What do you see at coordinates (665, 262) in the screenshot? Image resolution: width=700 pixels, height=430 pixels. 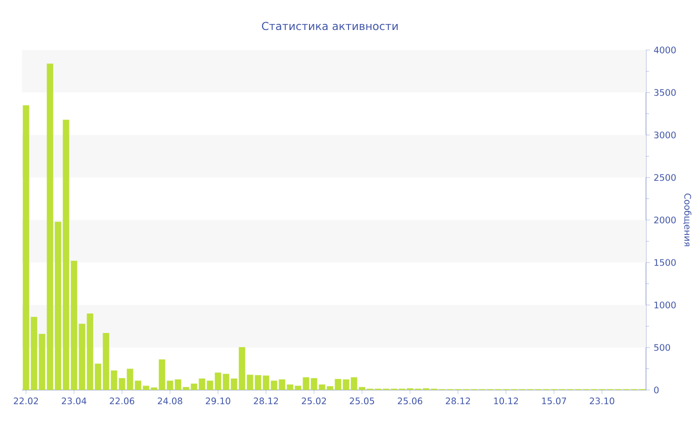 I see `y-tick-label: 1500` at bounding box center [665, 262].